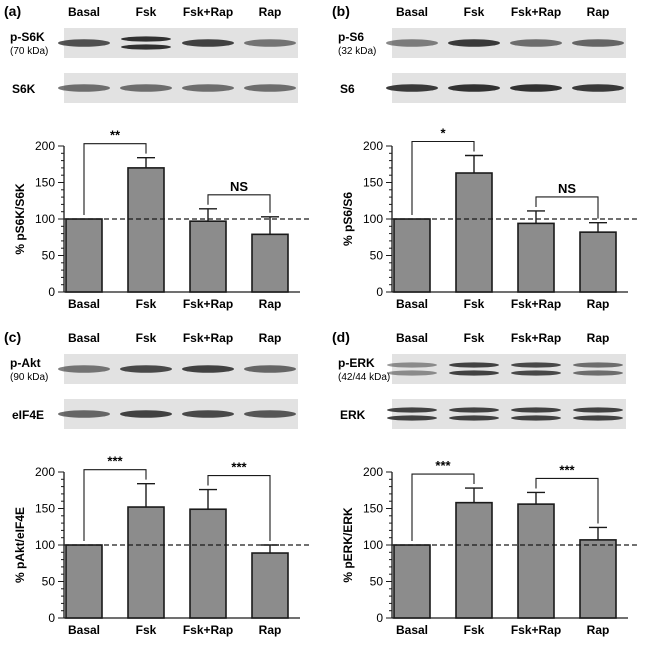  Describe the element at coordinates (443, 132) in the screenshot. I see `significance-label: *` at that location.